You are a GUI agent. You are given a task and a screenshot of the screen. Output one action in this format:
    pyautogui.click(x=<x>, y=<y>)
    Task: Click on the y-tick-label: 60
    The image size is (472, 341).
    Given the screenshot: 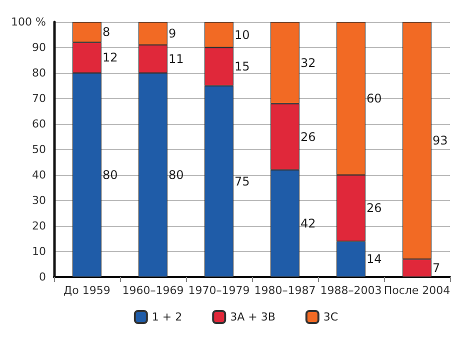 What is the action you would take?
    pyautogui.click(x=39, y=124)
    